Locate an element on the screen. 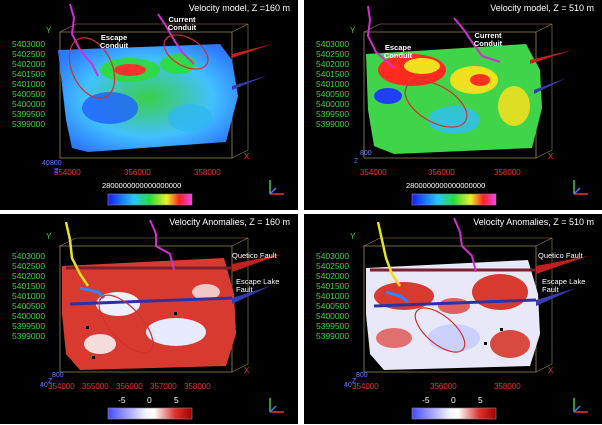 This screenshot has width=602, height=425. neutral-zone is located at coordinates (100, 344).